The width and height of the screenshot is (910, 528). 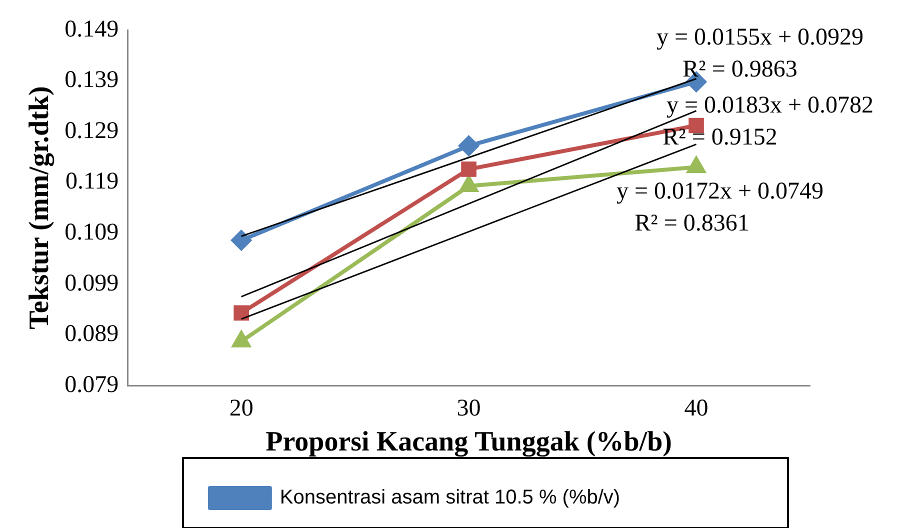 What do you see at coordinates (40, 208) in the screenshot?
I see `y-axis-title: Tekstur (mm/gr.dtk)` at bounding box center [40, 208].